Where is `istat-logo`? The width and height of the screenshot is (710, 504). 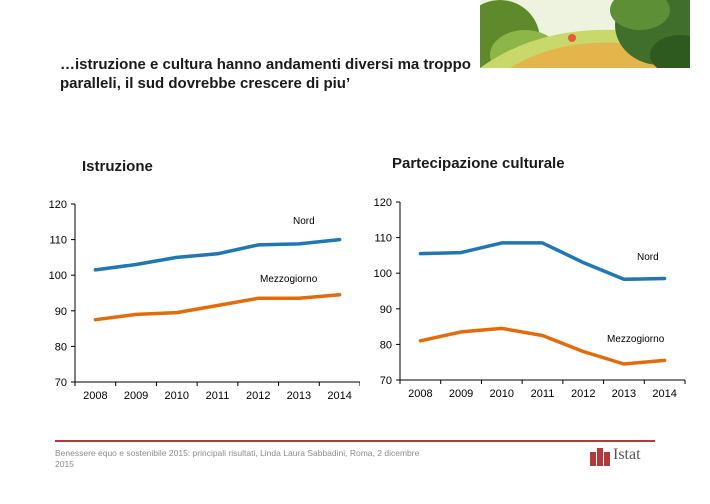 istat-logo is located at coordinates (630, 457).